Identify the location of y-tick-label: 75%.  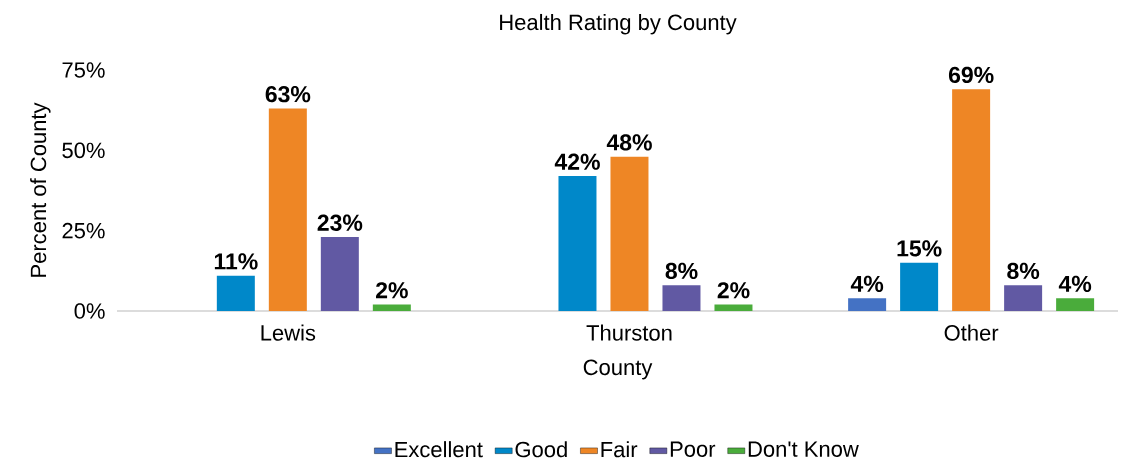
(83, 70).